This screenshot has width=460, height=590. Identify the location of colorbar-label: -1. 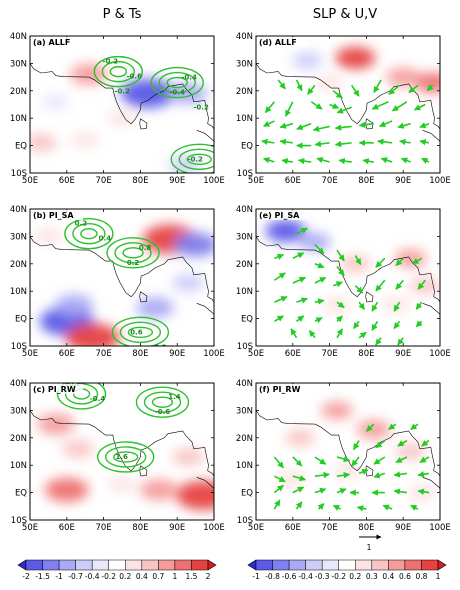
(256, 576).